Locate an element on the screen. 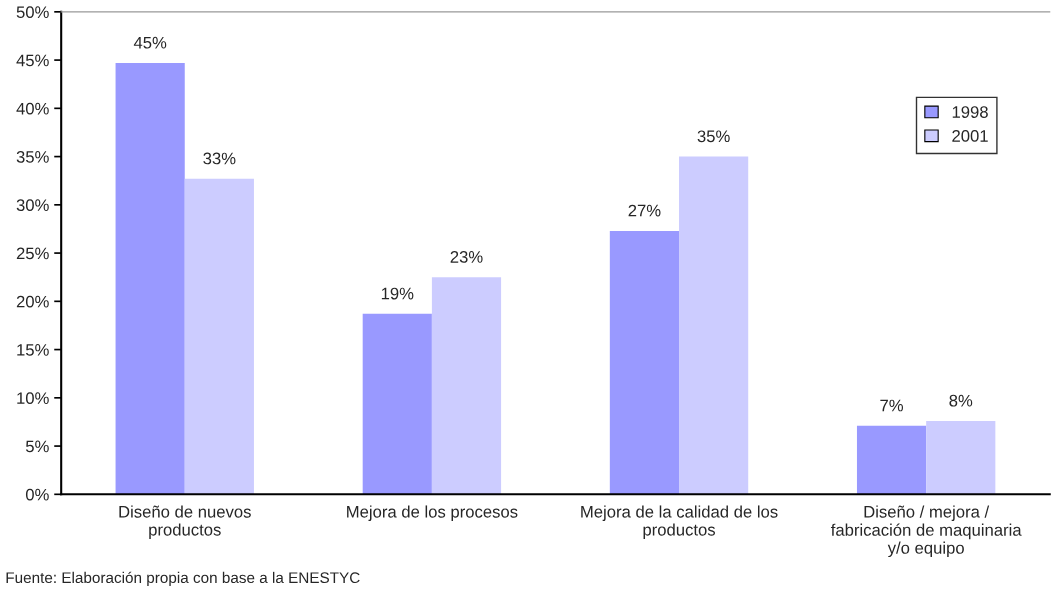  x-tick-label: Mejora de los procesos is located at coordinates (432, 513).